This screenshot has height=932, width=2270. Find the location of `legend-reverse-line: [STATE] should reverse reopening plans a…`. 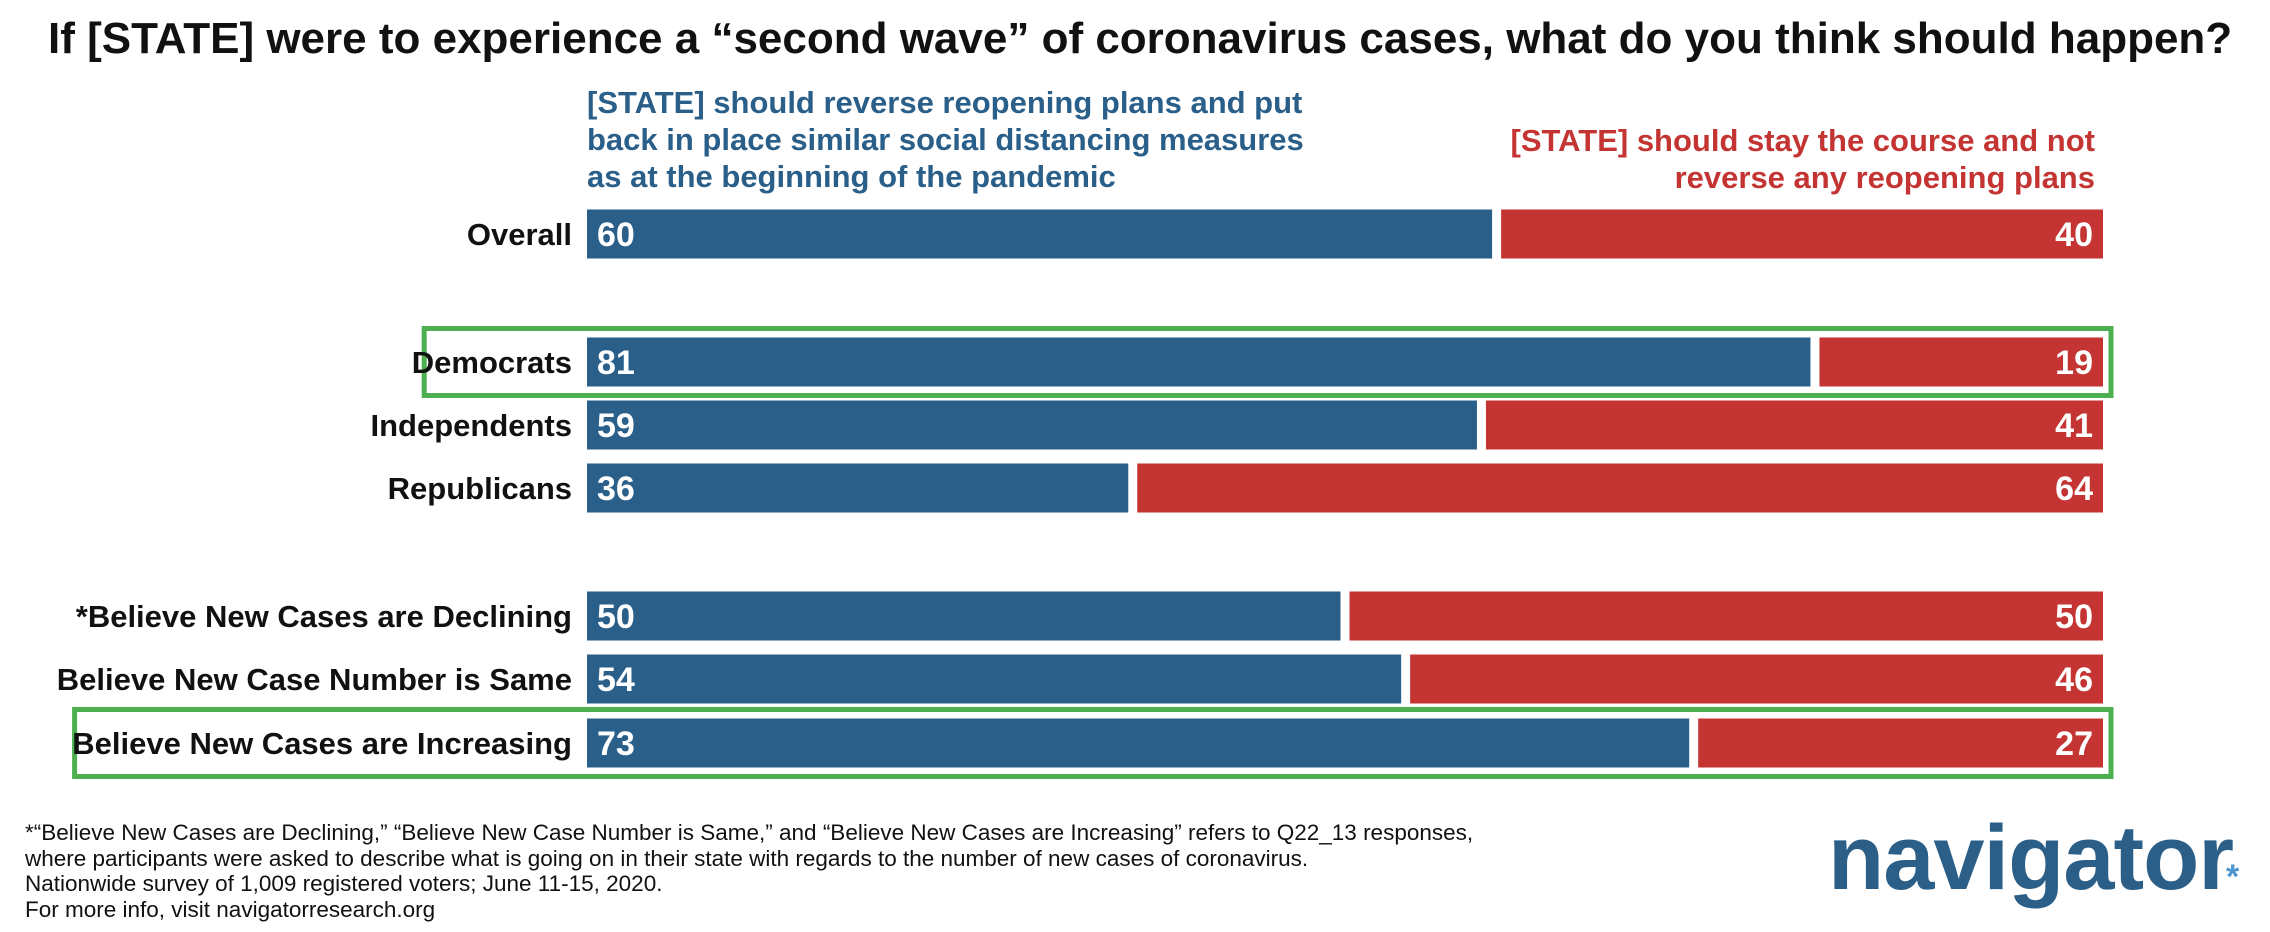

legend-reverse-line: [STATE] should reverse reopening plans a… is located at coordinates (945, 102).